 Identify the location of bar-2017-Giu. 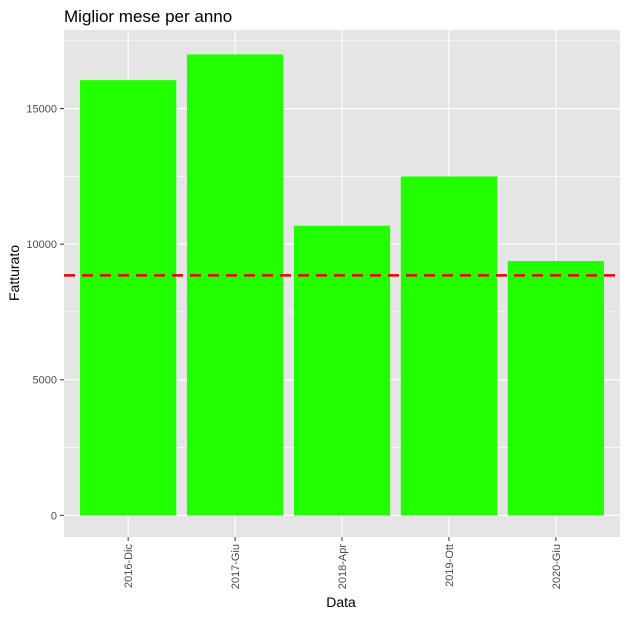
(235, 285).